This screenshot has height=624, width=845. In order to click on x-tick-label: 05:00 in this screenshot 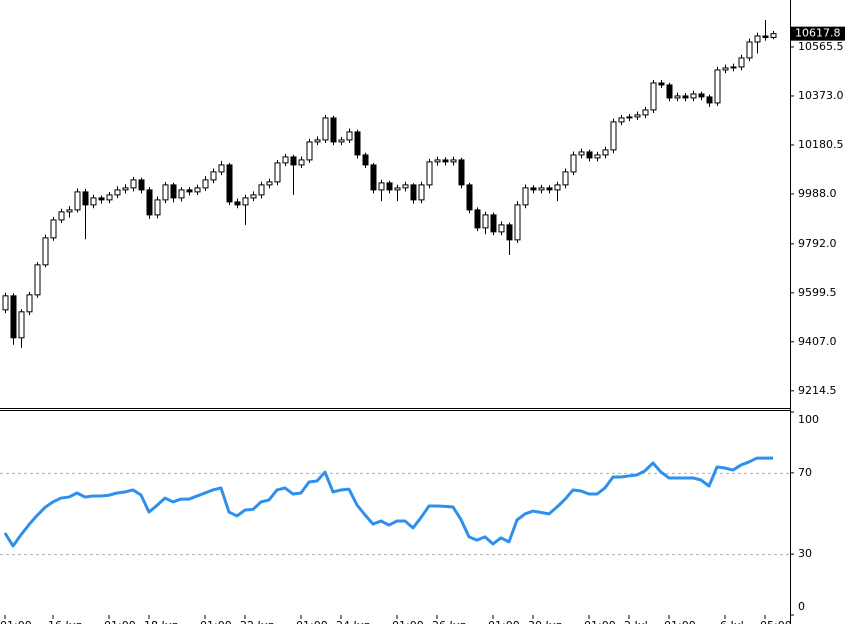, I will do `click(776, 621)`.